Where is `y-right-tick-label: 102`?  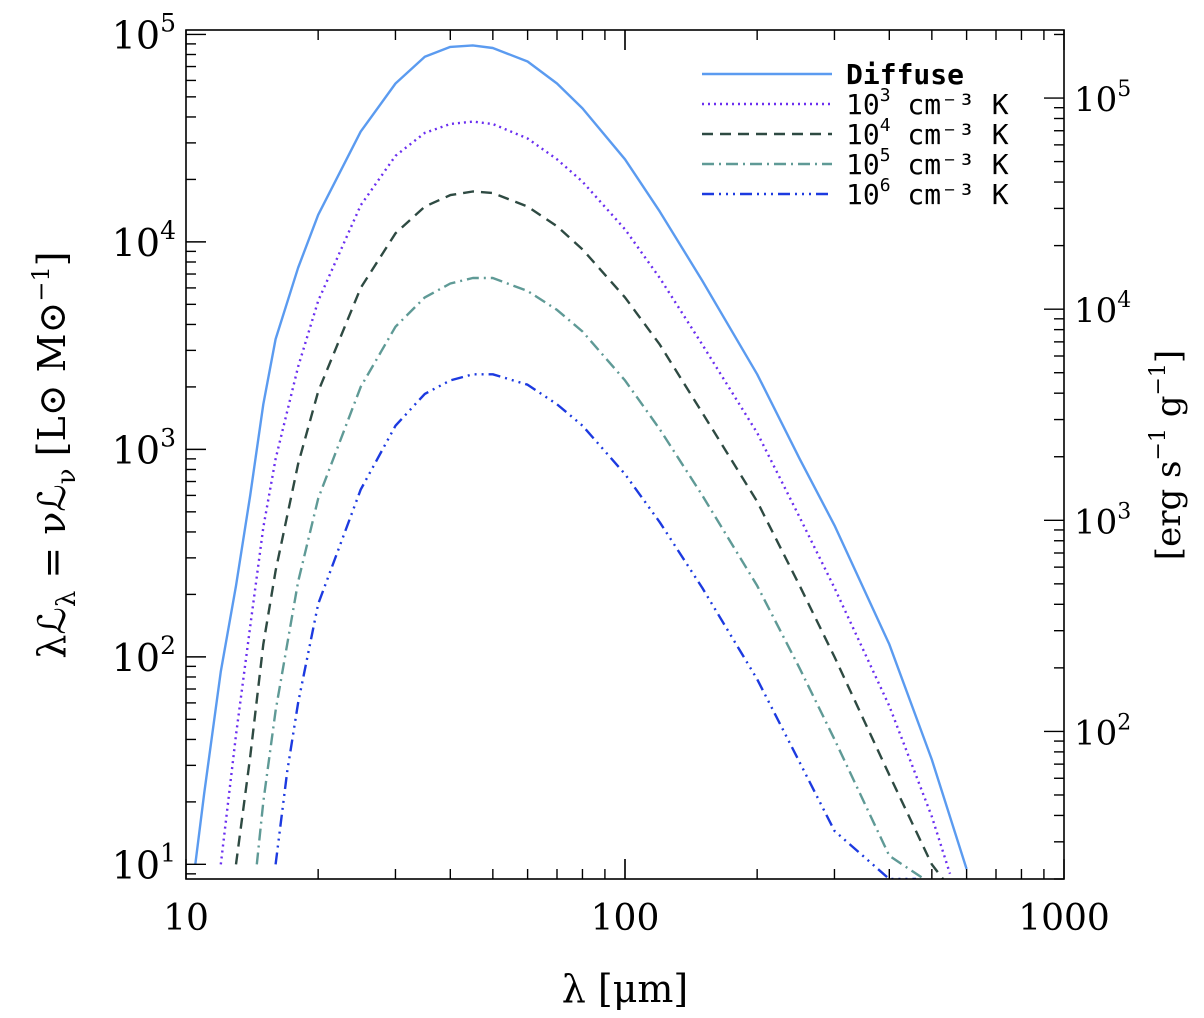
y-right-tick-label: 102 is located at coordinates (1102, 731).